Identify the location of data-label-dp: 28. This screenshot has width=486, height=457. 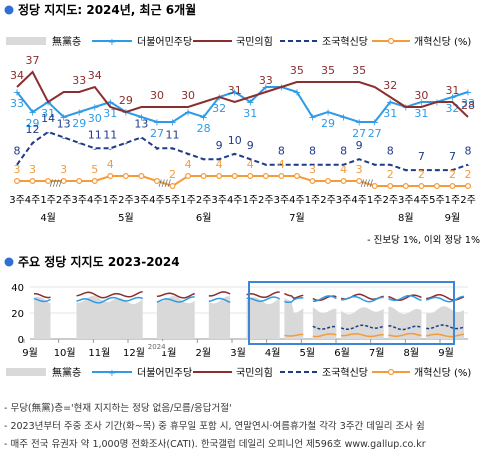
(204, 128).